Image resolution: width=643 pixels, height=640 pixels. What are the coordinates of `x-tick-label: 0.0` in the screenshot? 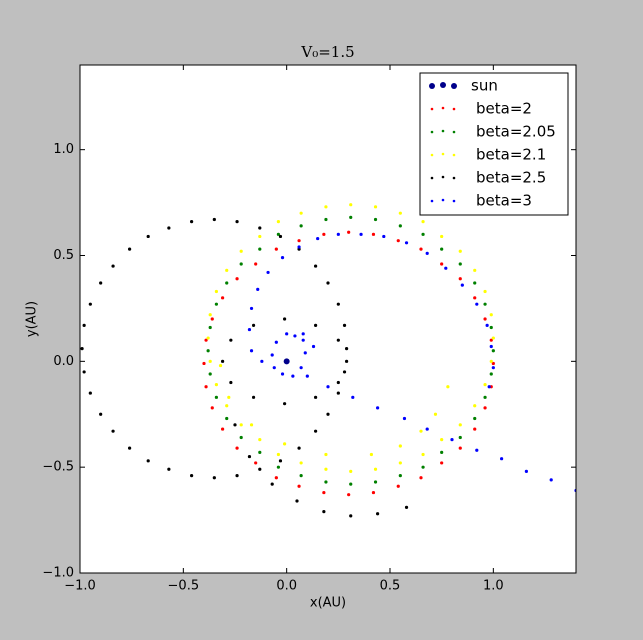 It's located at (286, 586).